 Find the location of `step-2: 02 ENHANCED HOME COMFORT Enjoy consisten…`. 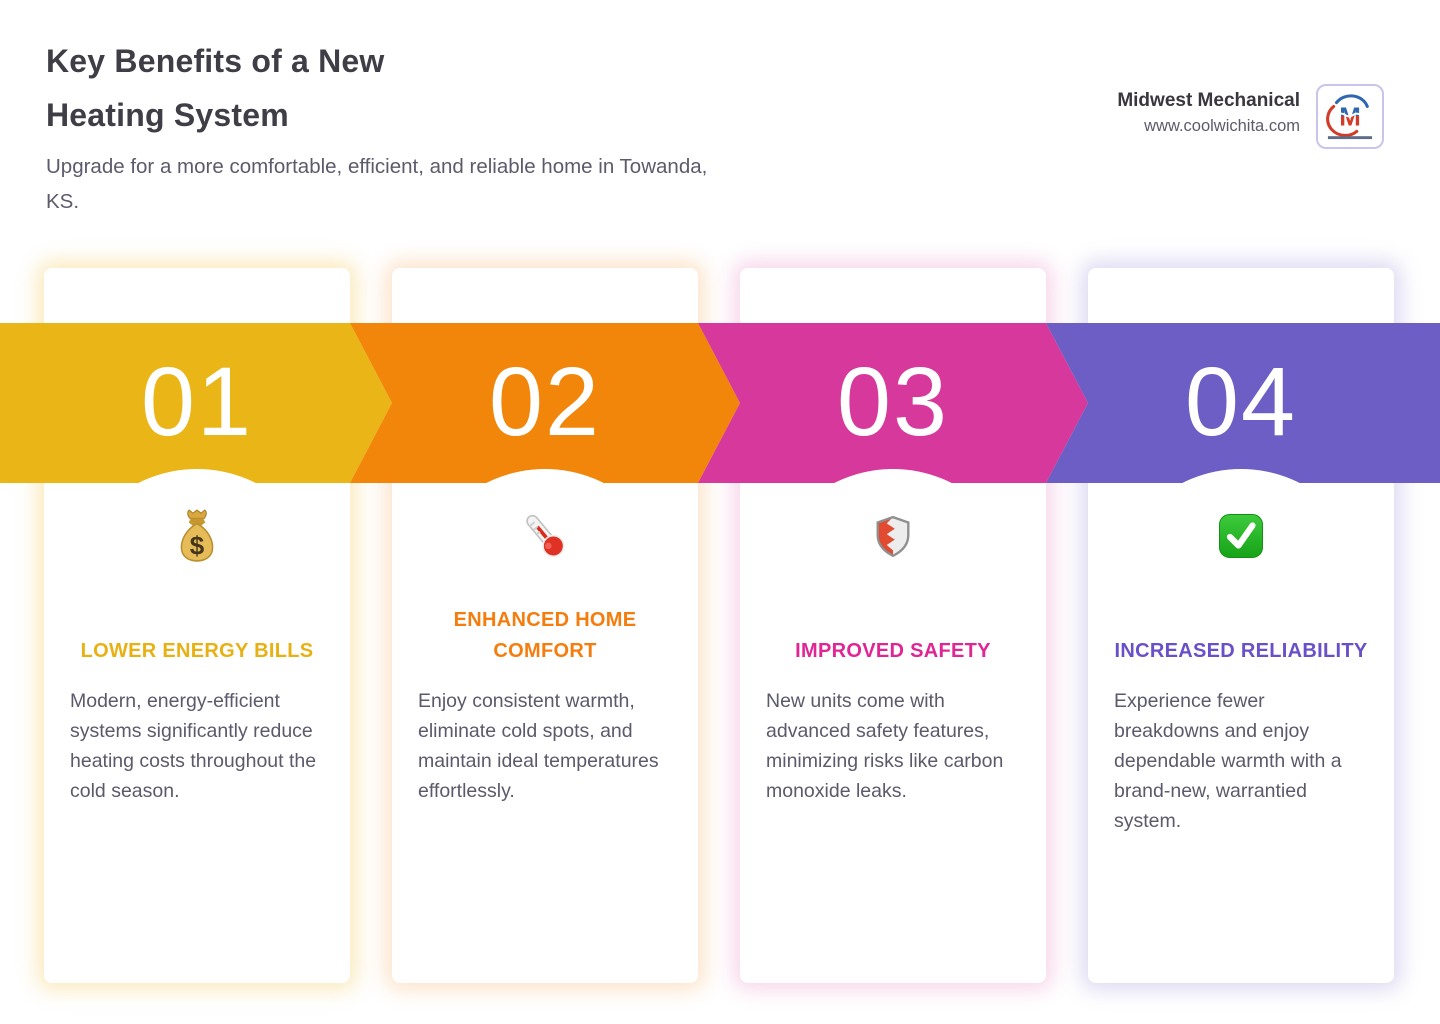

step-2: 02 ENHANCED HOME COMFORT Enjoy consisten… is located at coordinates (545, 625).